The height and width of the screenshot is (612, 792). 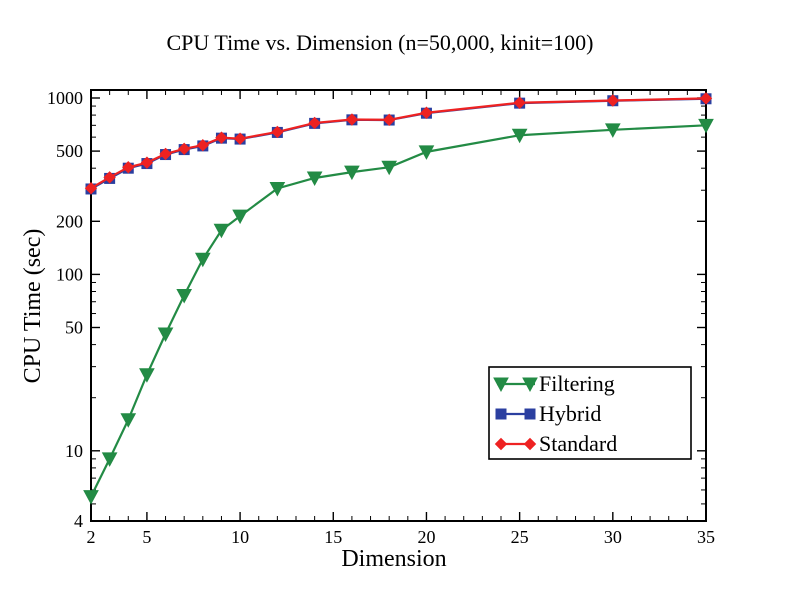 What do you see at coordinates (74, 328) in the screenshot?
I see `y-tick-label: 50` at bounding box center [74, 328].